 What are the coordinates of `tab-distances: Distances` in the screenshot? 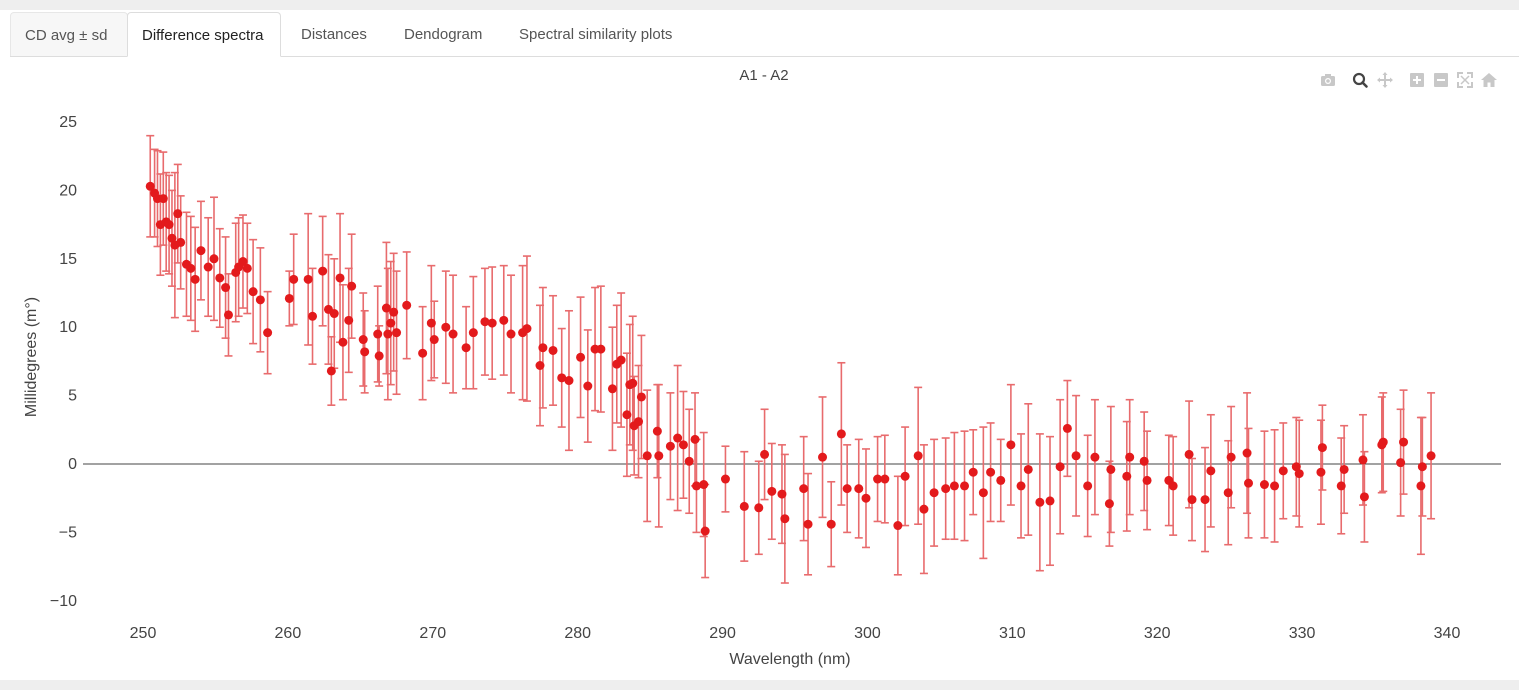 It's located at (334, 34).